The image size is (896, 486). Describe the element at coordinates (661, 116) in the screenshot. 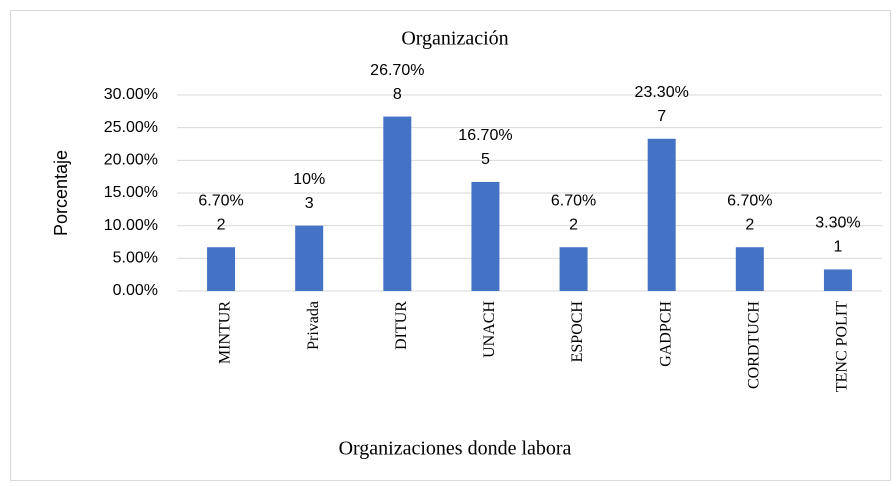

I see `count-label: 7` at that location.